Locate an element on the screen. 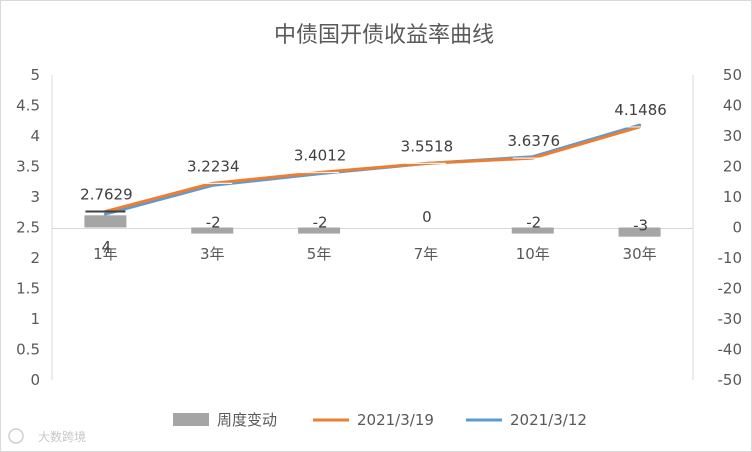 The height and width of the screenshot is (452, 752). legend-label-2021-3-19: 2021/3/19 is located at coordinates (395, 420).